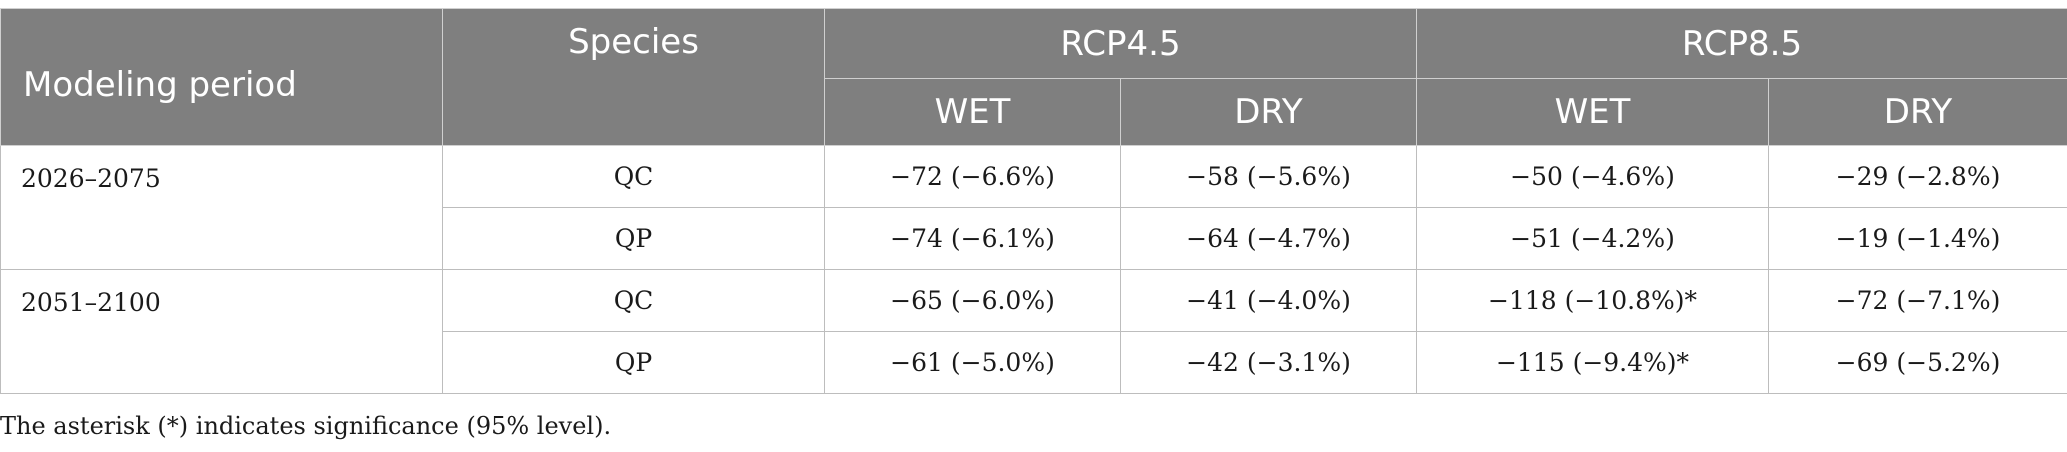  I want to click on rcp85-dry-cell: −69 (−5.2%), so click(1917, 362).